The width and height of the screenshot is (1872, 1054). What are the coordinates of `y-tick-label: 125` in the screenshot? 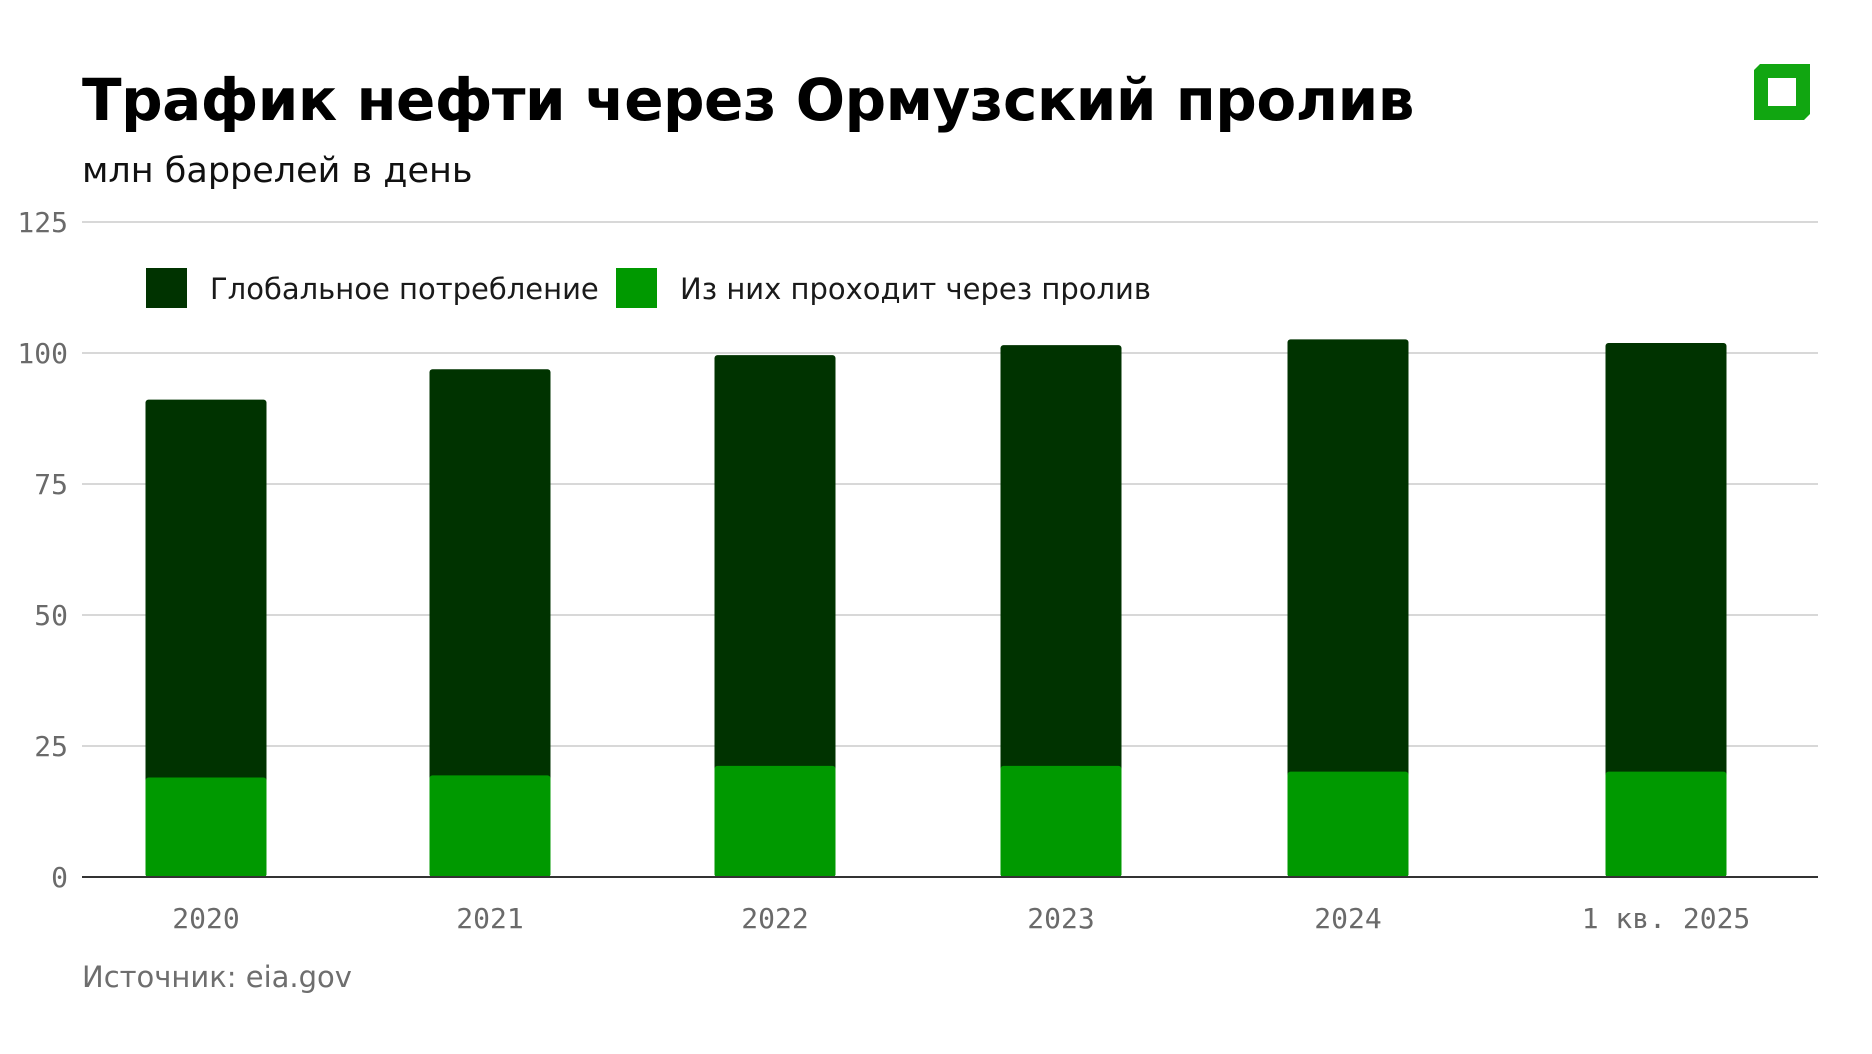 It's located at (42, 222).